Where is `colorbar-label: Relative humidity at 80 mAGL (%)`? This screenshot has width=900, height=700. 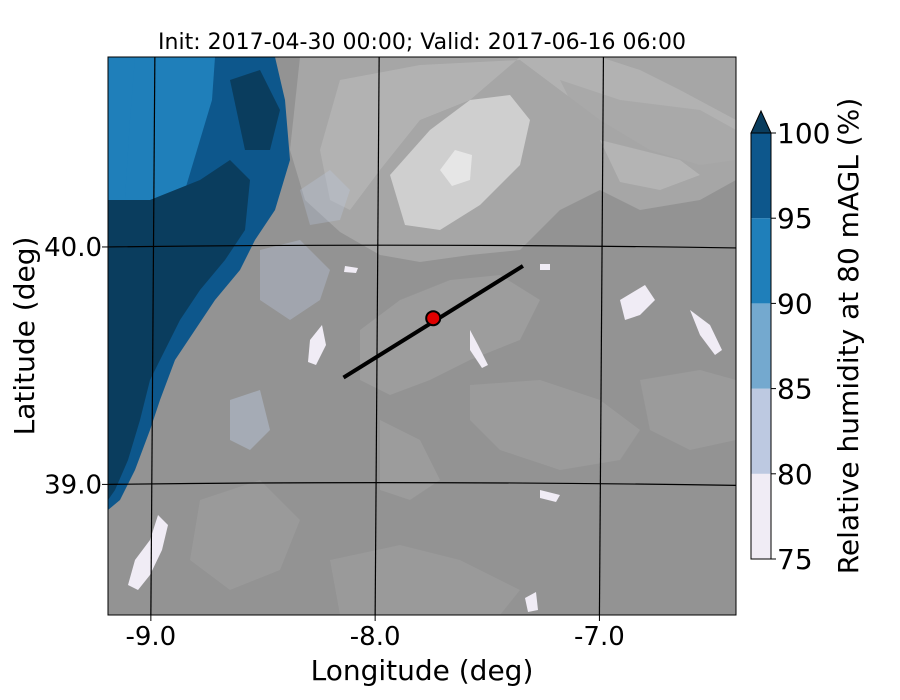
colorbar-label: Relative humidity at 80 mAGL (%) is located at coordinates (848, 336).